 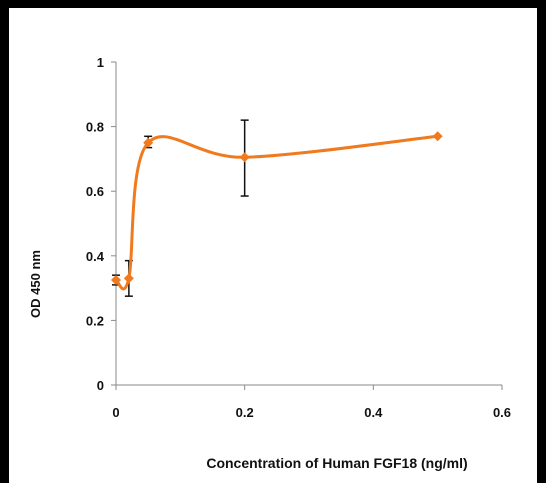 What do you see at coordinates (95, 320) in the screenshot?
I see `y-tick-label: 0.2` at bounding box center [95, 320].